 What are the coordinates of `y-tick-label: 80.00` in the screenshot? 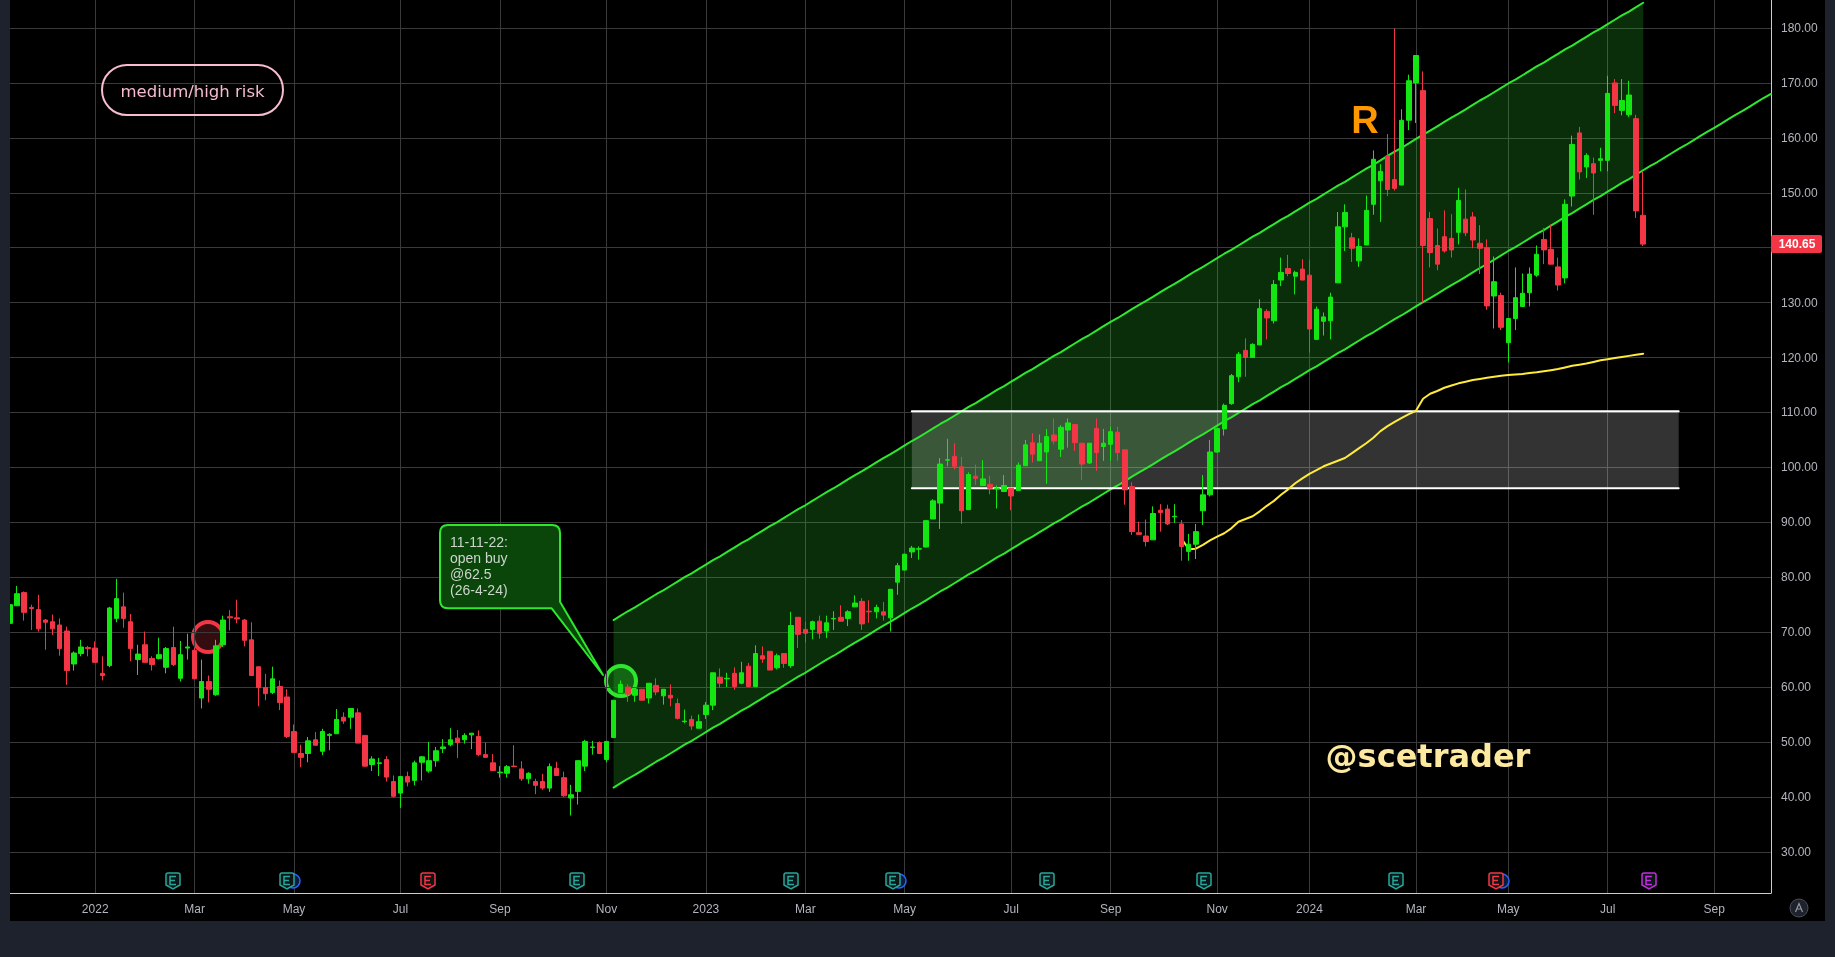 It's located at (1796, 577).